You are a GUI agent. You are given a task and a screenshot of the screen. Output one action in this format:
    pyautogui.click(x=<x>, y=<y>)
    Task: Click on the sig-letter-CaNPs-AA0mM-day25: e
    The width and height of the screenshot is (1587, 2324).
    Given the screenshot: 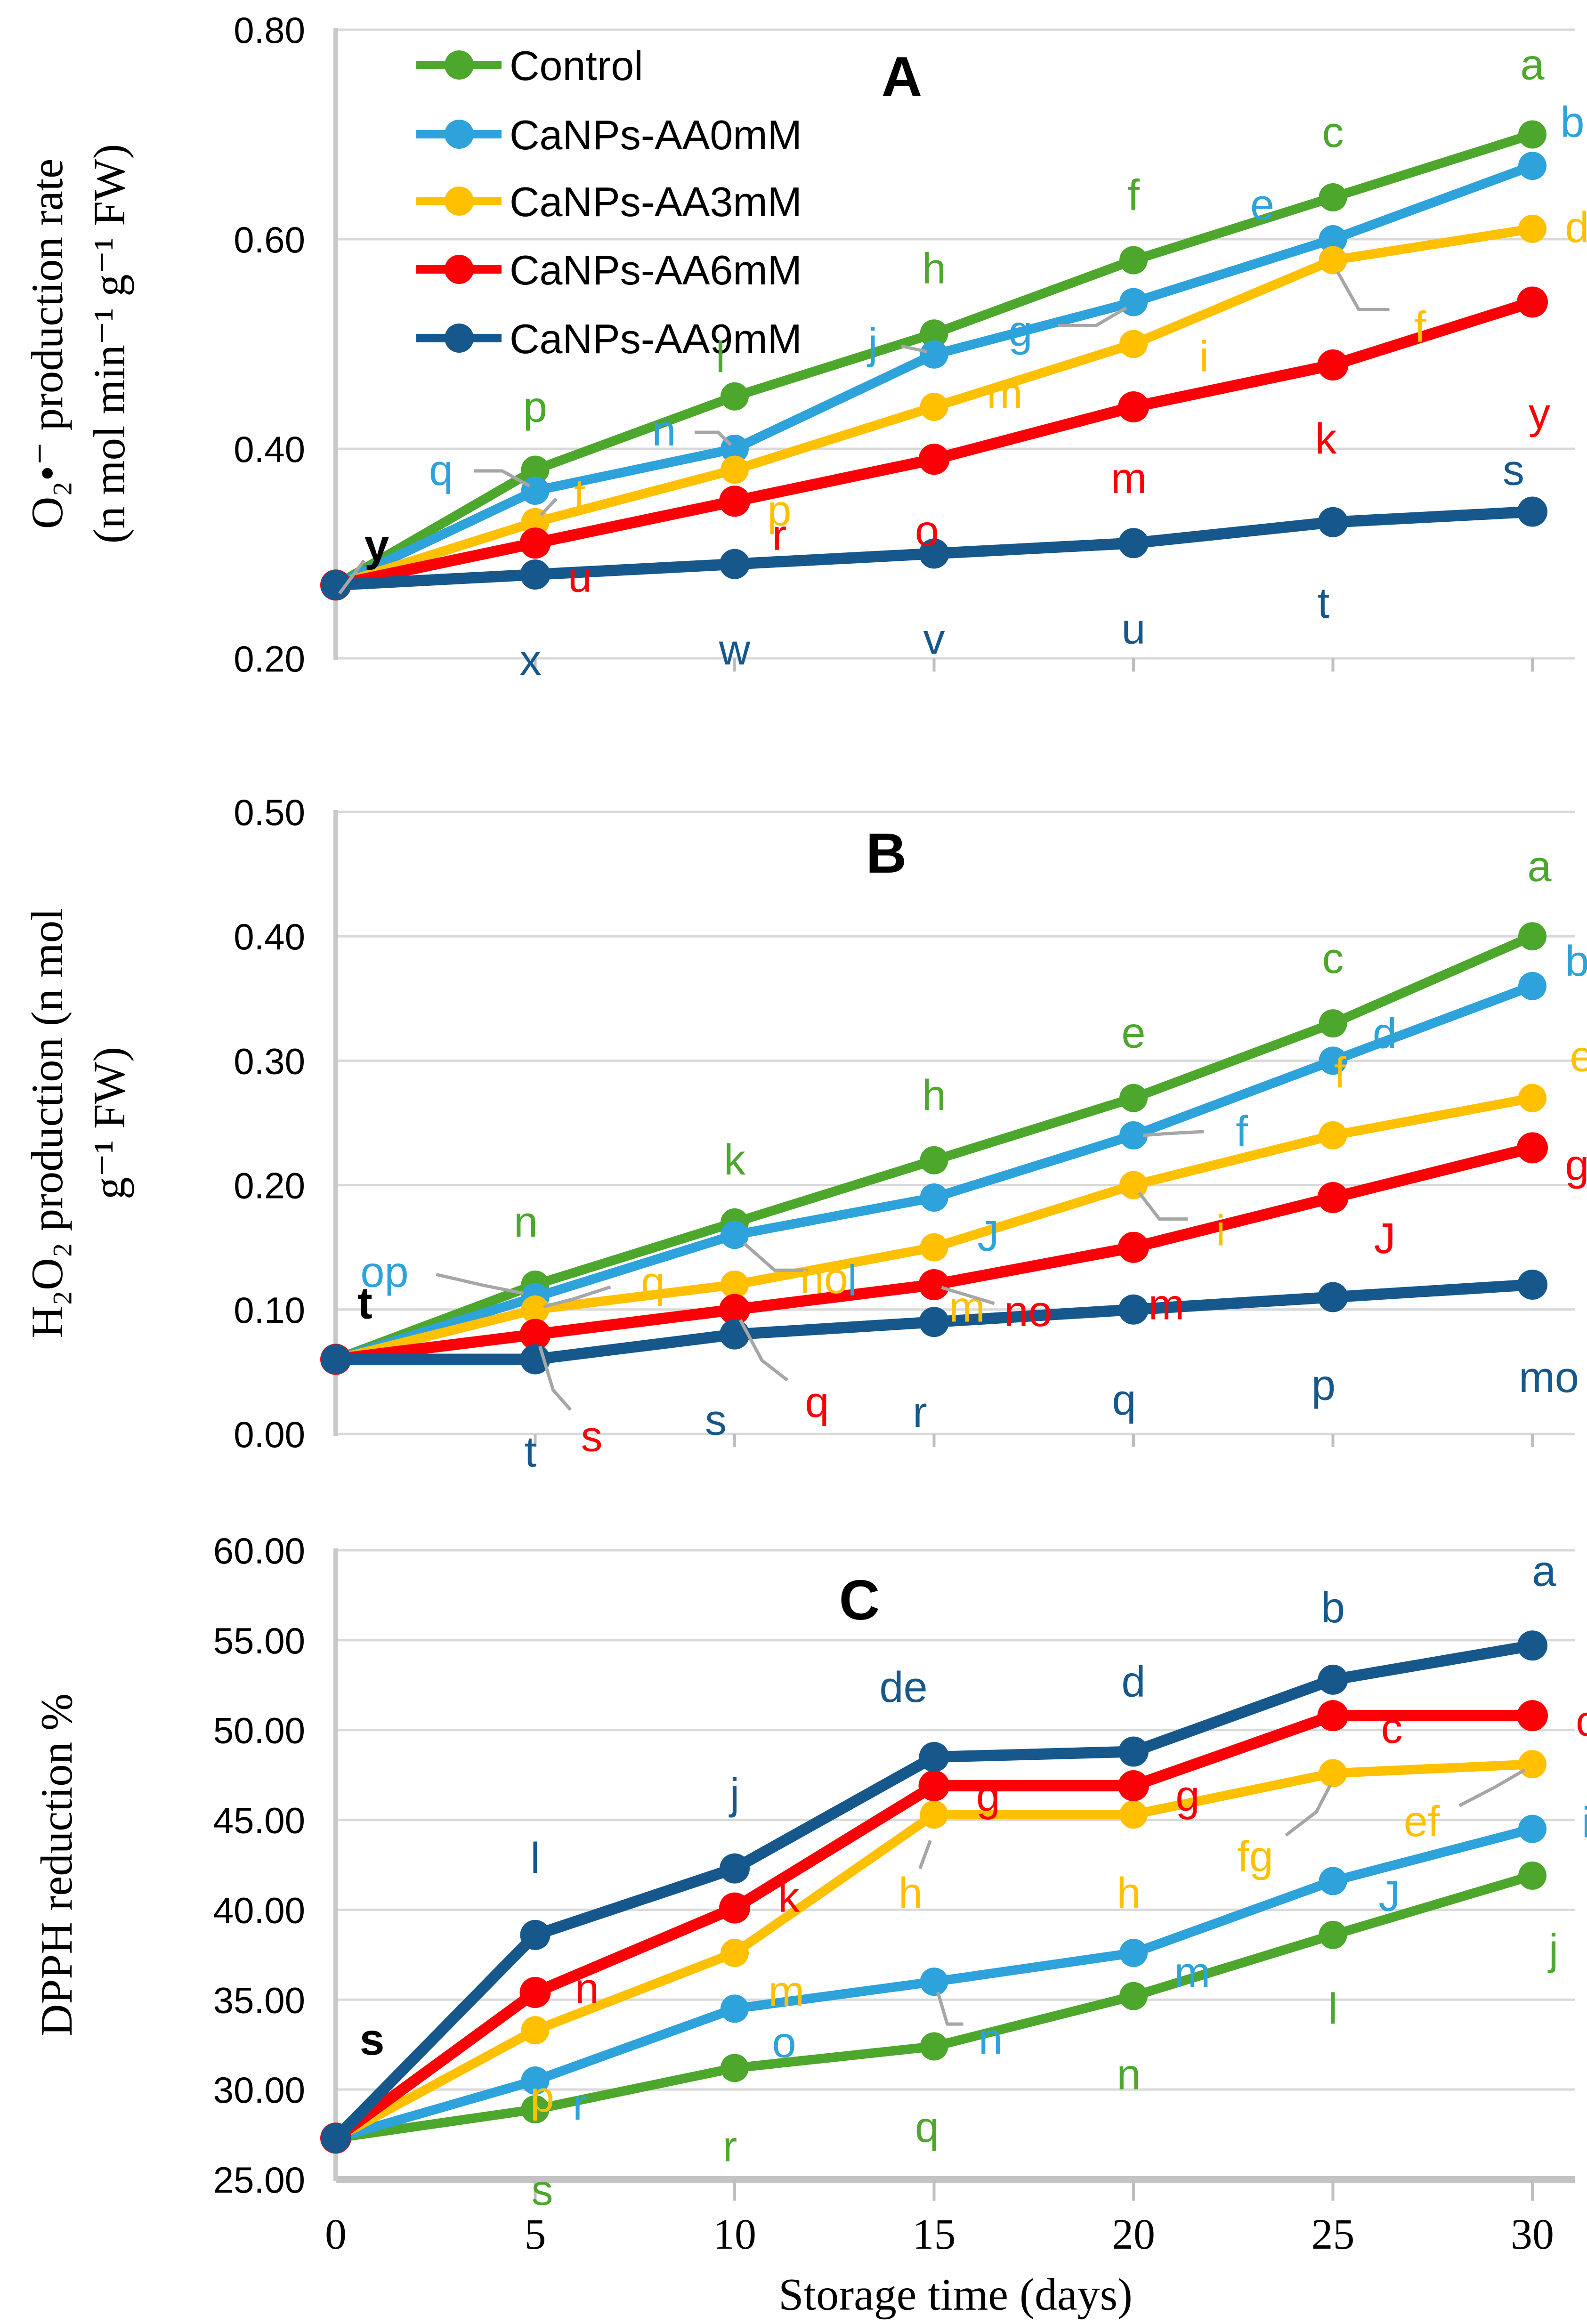 What is the action you would take?
    pyautogui.click(x=1262, y=205)
    